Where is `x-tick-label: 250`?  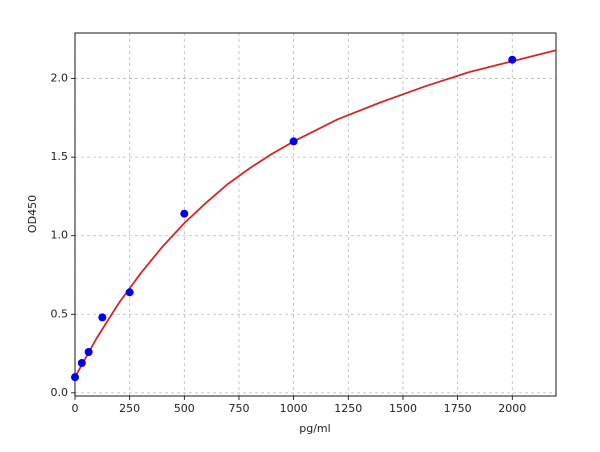 x-tick-label: 250 is located at coordinates (129, 408).